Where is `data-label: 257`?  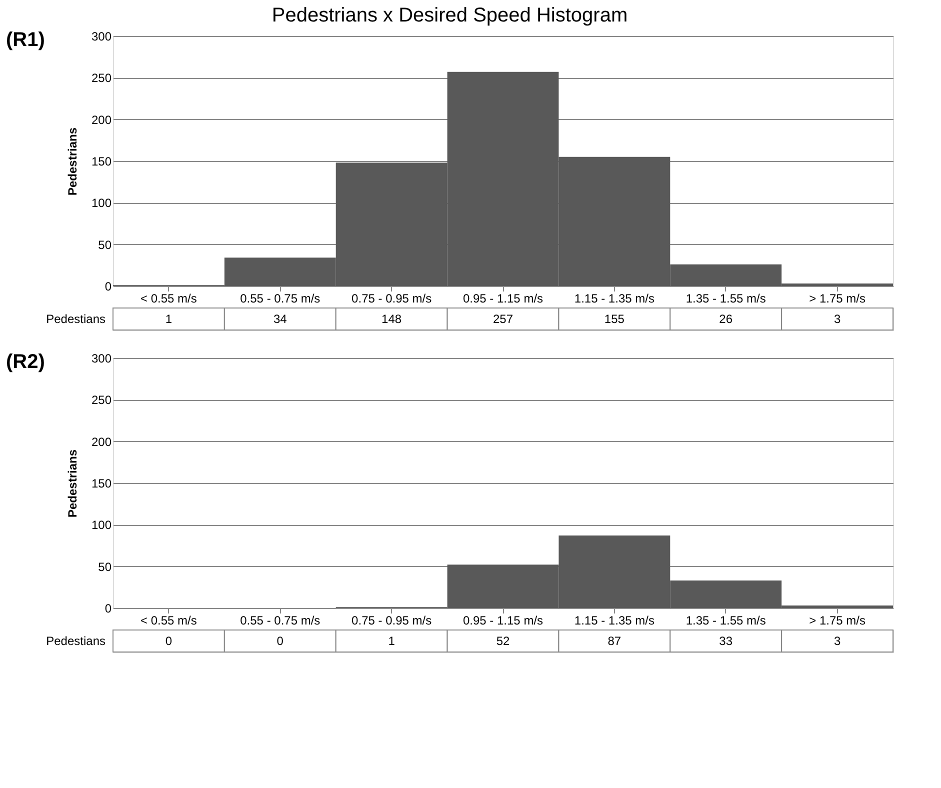
data-label: 257 is located at coordinates (503, 319).